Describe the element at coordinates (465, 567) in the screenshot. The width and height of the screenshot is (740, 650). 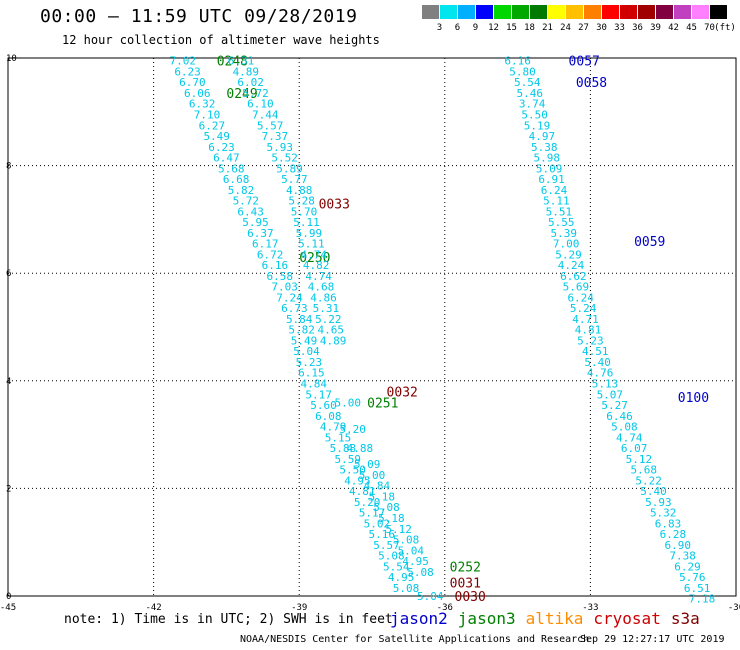
I see `pass-time-label: 0252` at that location.